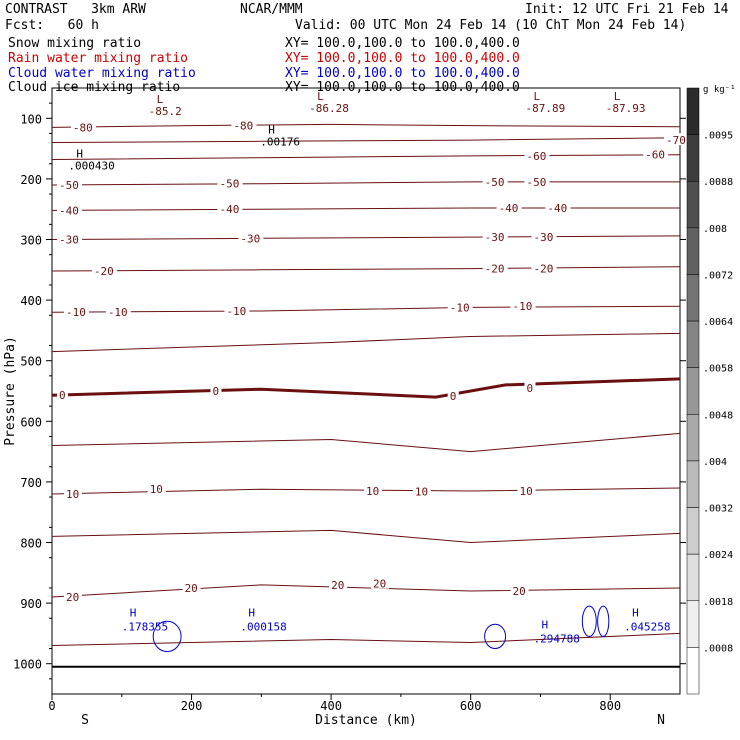 The image size is (740, 740). I want to click on y-tick-label: 800, so click(31, 544).